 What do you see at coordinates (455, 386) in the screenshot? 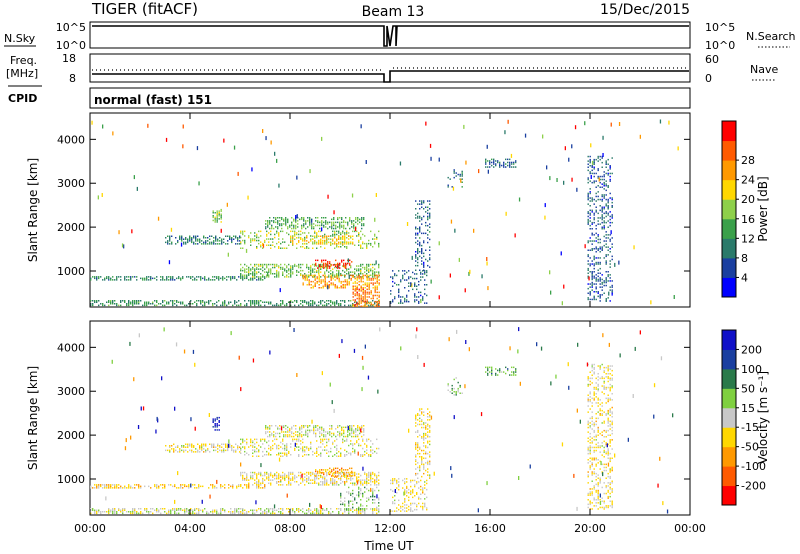
I see `data-blob` at bounding box center [455, 386].